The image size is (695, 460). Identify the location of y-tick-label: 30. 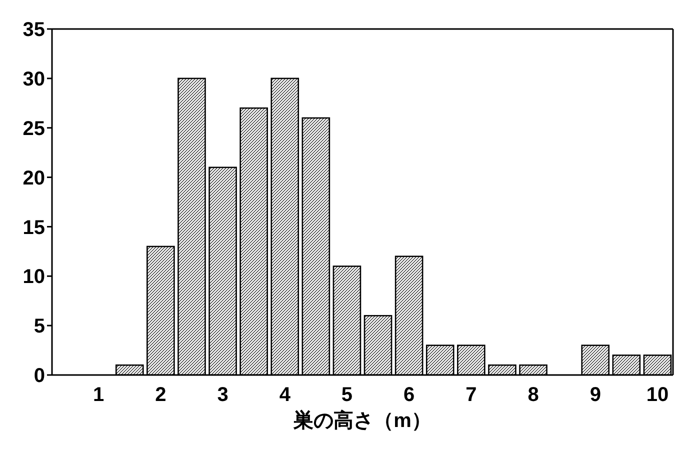
(33, 79).